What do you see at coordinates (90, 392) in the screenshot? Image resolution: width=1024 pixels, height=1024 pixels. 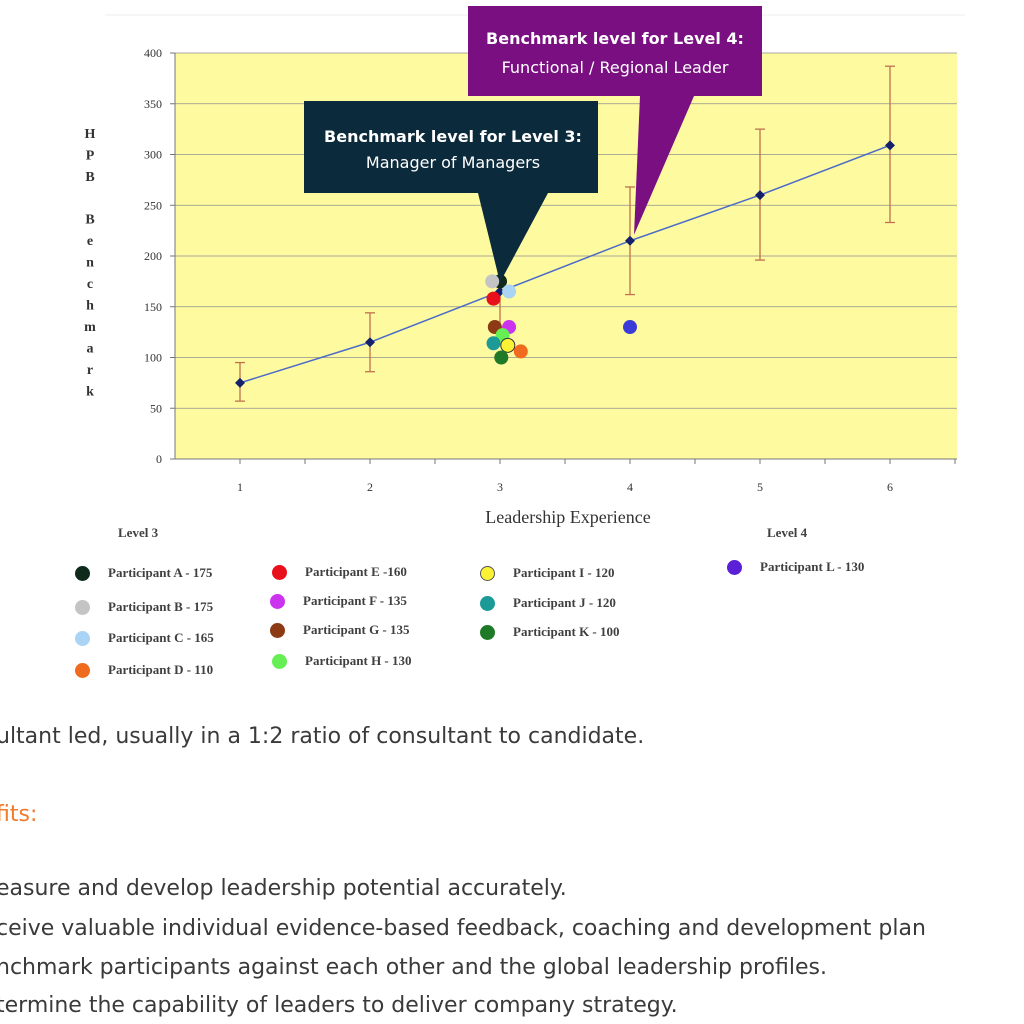 I see `y-axis-title-letter: k` at bounding box center [90, 392].